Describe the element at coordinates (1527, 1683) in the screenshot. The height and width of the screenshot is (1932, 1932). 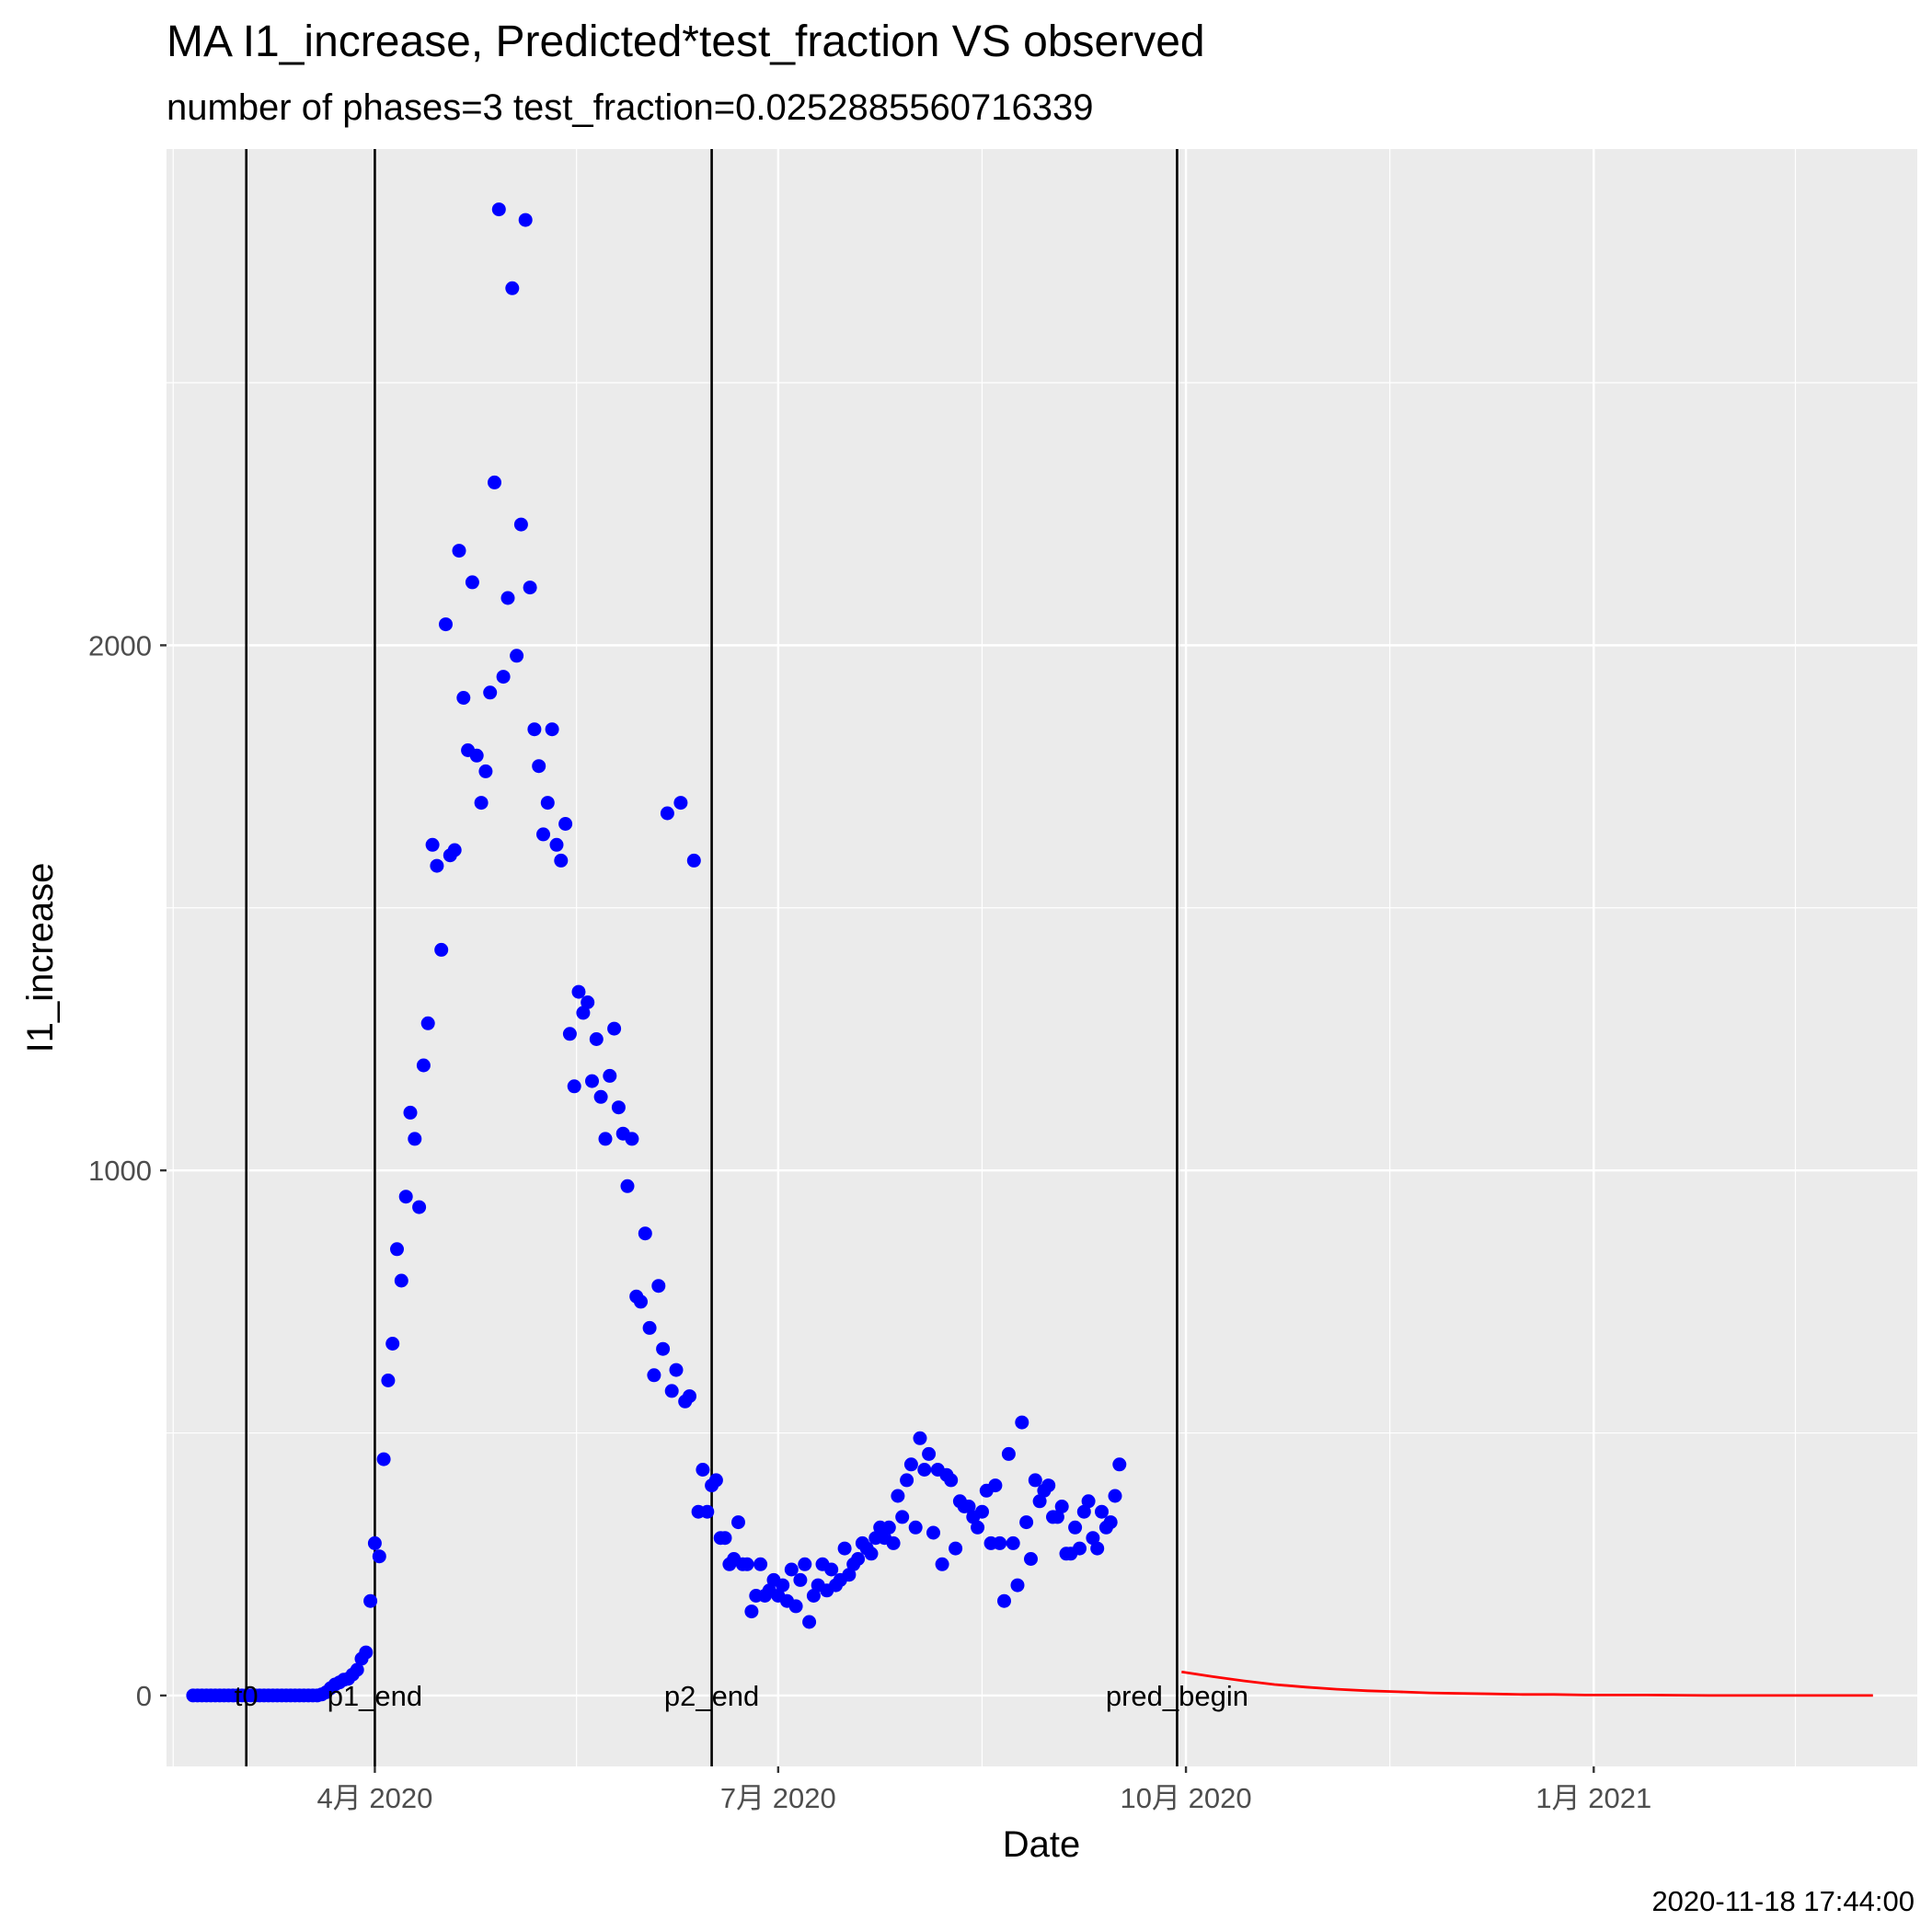
I see `predicted-line` at that location.